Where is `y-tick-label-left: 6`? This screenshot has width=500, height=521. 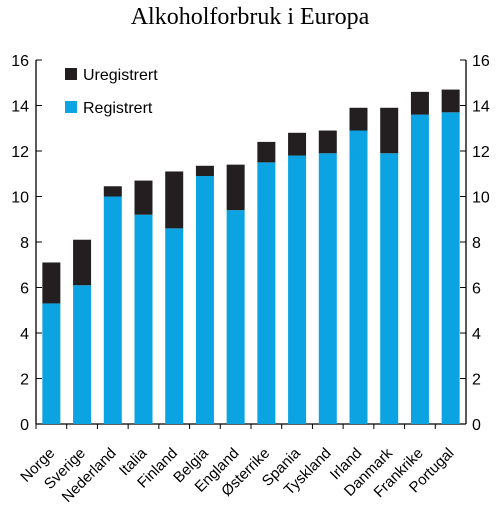
y-tick-label-left: 6 is located at coordinates (24, 289).